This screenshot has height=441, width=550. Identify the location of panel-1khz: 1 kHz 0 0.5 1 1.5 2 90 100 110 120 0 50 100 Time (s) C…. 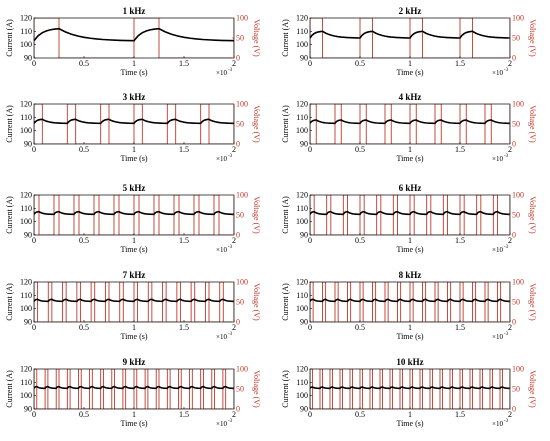
(133, 41).